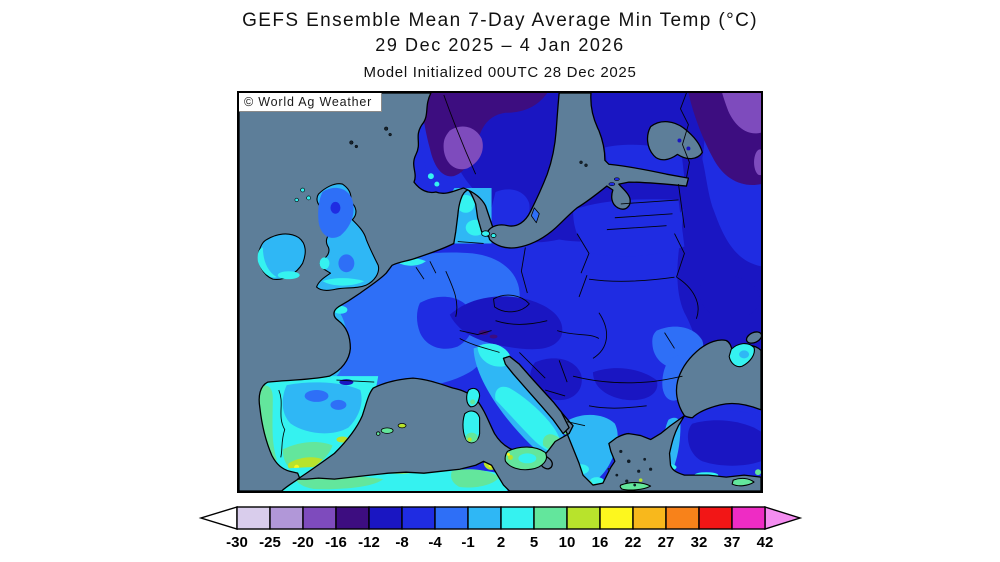 This screenshot has height=562, width=1000. Describe the element at coordinates (437, 184) in the screenshot. I see `region-fjord-cyan2` at that location.